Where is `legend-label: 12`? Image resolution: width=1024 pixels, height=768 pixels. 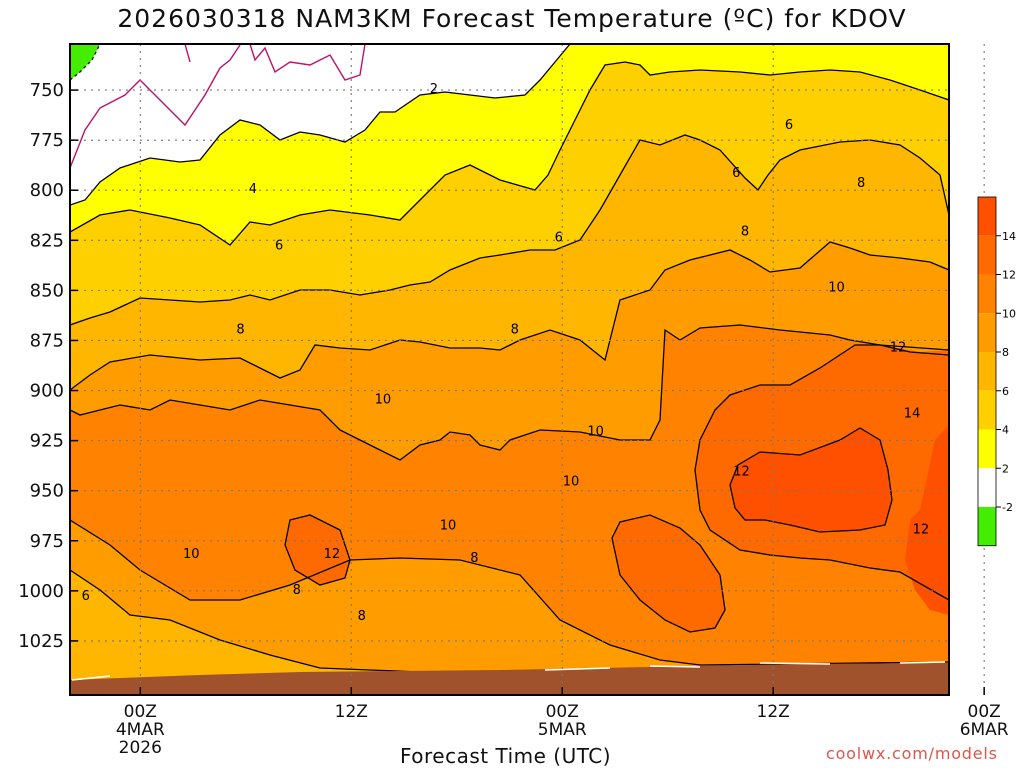 legend-label: 12 is located at coordinates (1009, 275).